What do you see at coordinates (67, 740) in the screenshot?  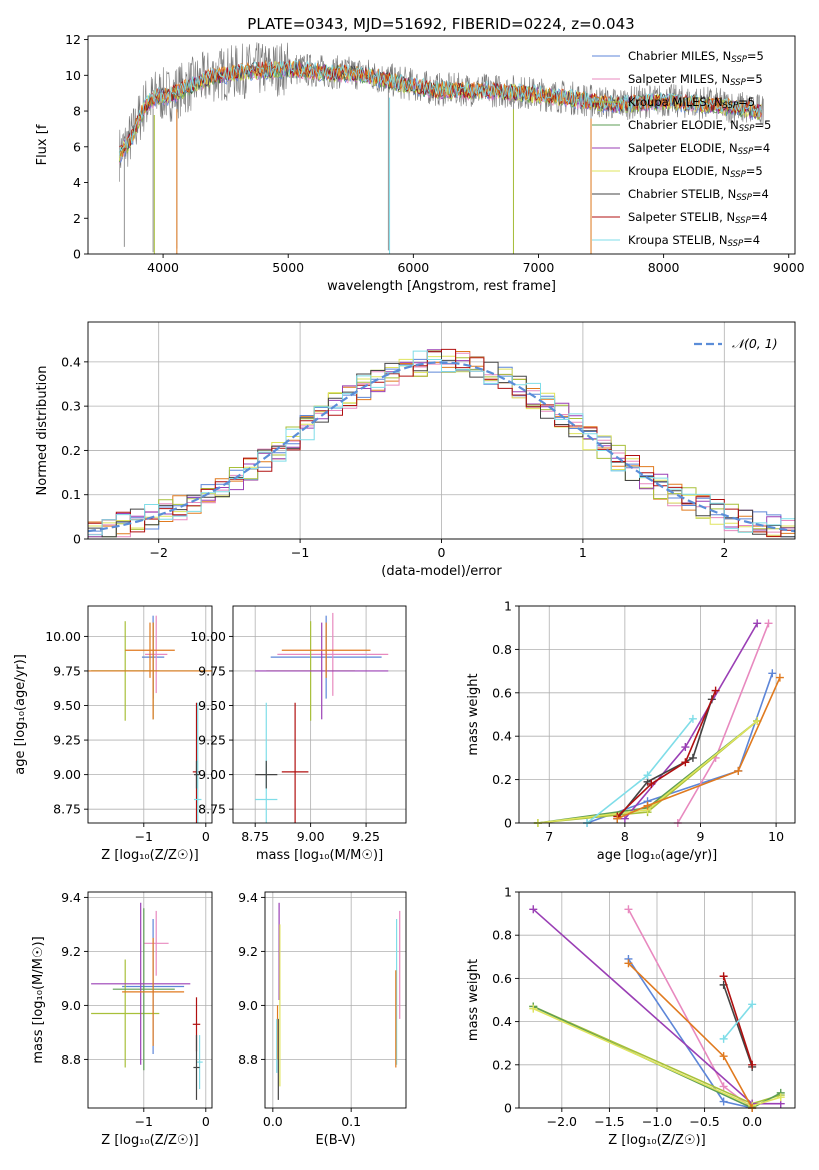 I see `y-tick-label: 9.25` at bounding box center [67, 740].